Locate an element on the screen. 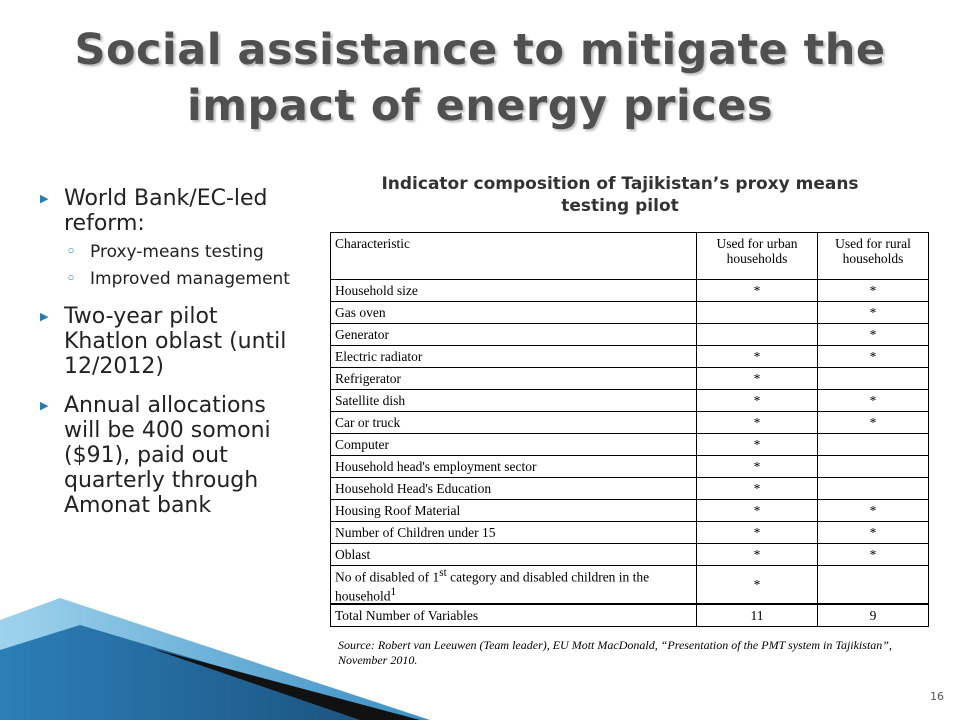  table-cell: Total Number of Variables is located at coordinates (513, 615).